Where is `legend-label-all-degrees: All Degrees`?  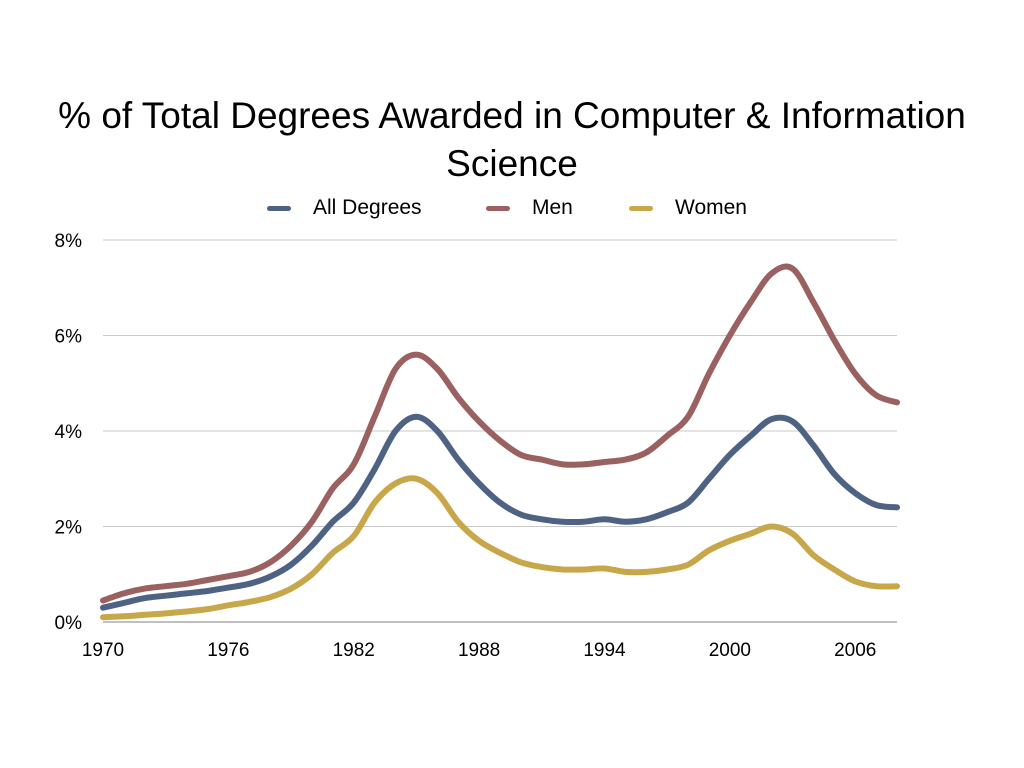 legend-label-all-degrees: All Degrees is located at coordinates (367, 207).